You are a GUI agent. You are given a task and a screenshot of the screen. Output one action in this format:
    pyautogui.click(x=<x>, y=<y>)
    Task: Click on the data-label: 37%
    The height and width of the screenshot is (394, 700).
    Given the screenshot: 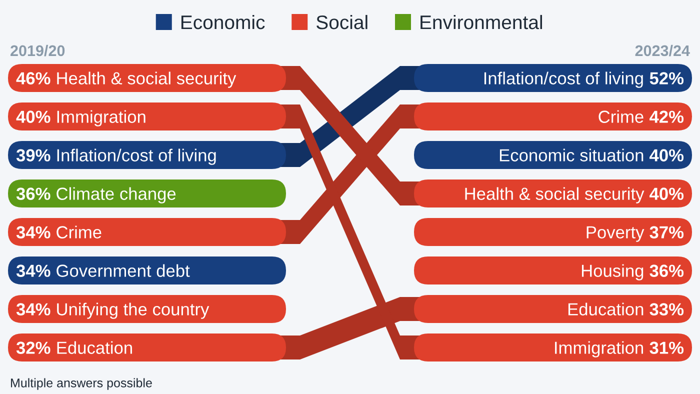 What is the action you would take?
    pyautogui.click(x=667, y=232)
    